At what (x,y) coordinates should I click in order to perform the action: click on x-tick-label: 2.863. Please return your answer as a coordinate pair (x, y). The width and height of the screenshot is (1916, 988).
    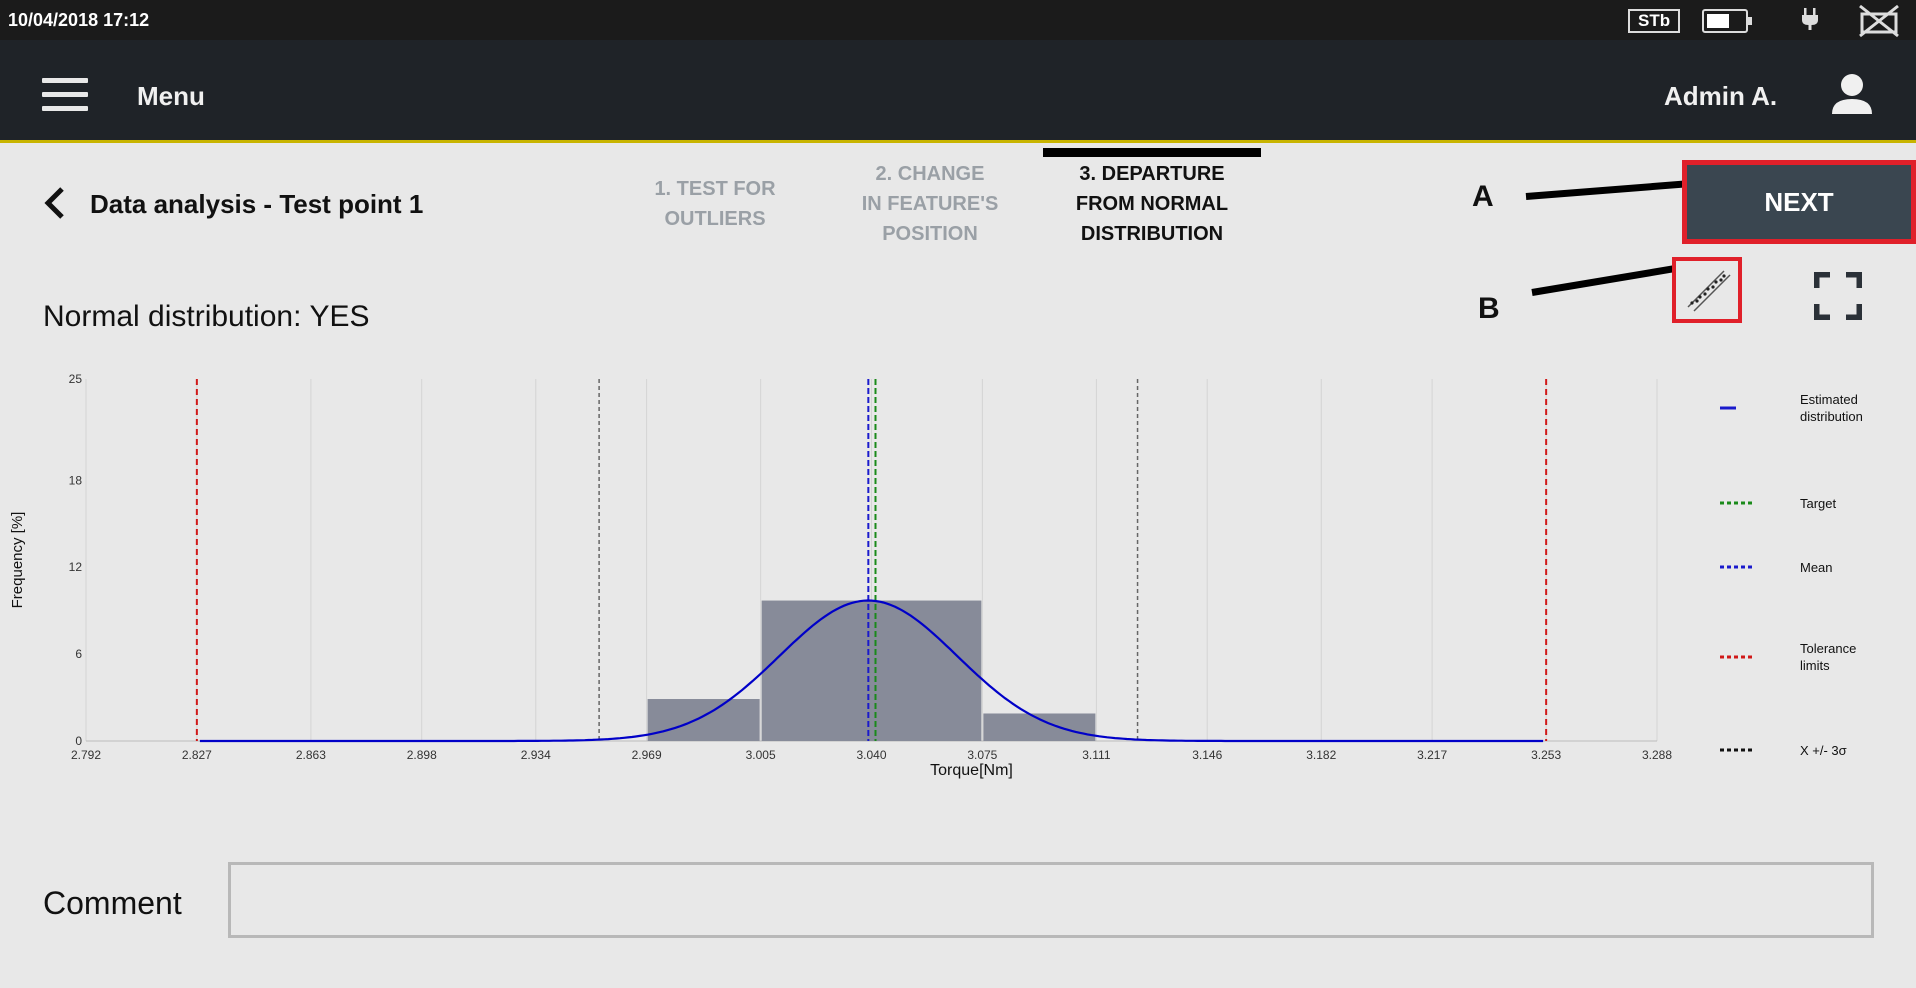
    Looking at the image, I should click on (311, 755).